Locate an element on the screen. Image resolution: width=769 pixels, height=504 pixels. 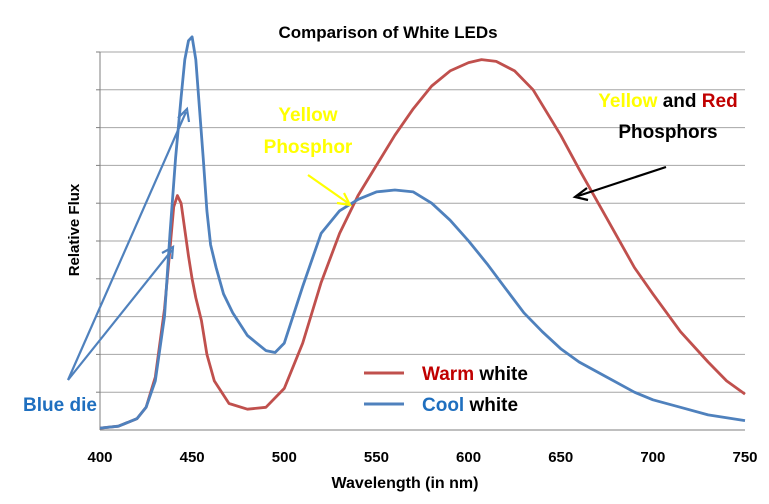
blue-die-arrowhead-cool is located at coordinates (184, 114).